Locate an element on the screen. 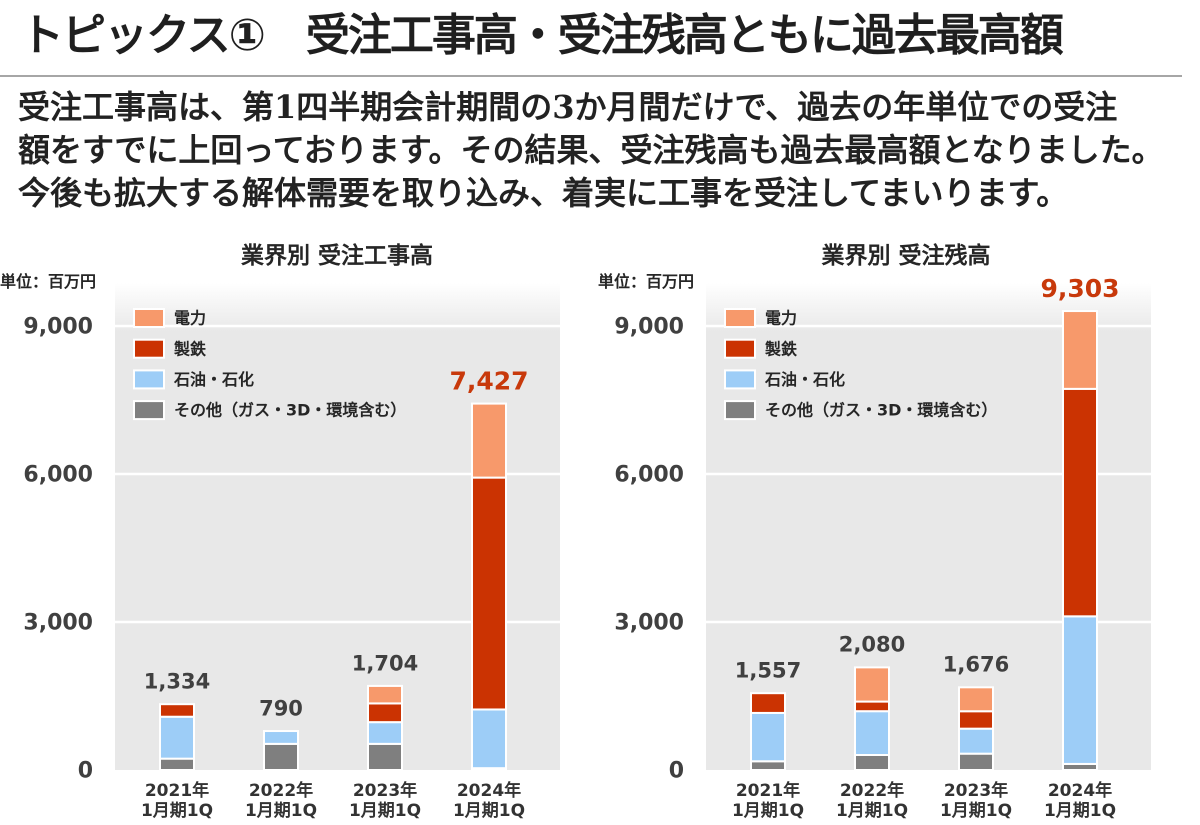 This screenshot has width=1200, height=825. total-data-label: 9,303 is located at coordinates (1079, 288).